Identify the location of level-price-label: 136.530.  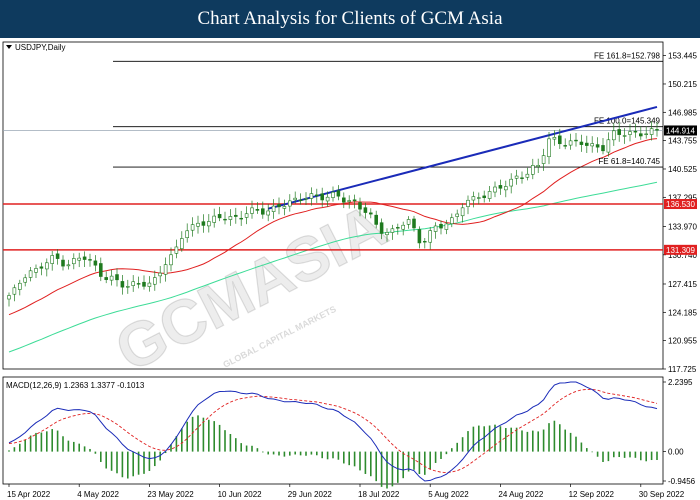
(680, 204).